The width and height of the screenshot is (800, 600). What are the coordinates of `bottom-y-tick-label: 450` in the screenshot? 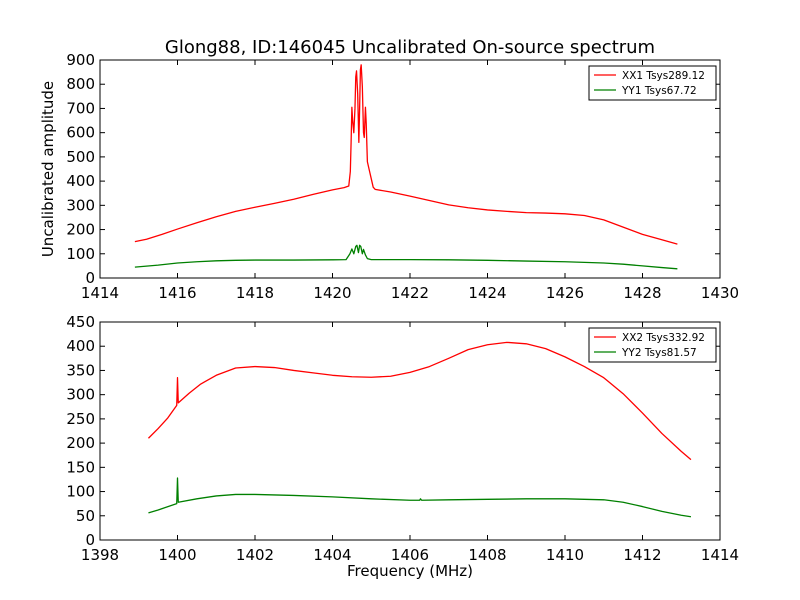 It's located at (80, 322).